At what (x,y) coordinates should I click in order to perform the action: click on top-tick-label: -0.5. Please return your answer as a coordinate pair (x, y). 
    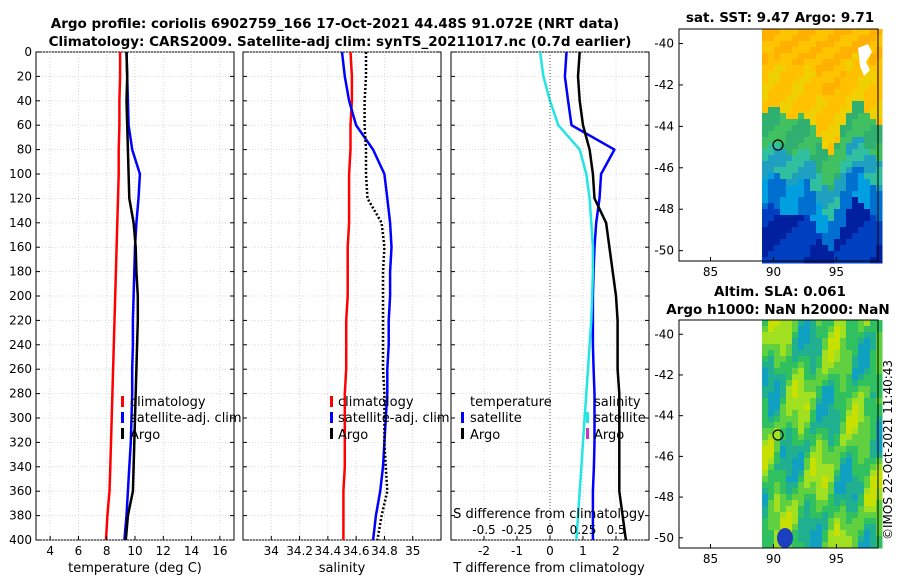
    Looking at the image, I should click on (483, 530).